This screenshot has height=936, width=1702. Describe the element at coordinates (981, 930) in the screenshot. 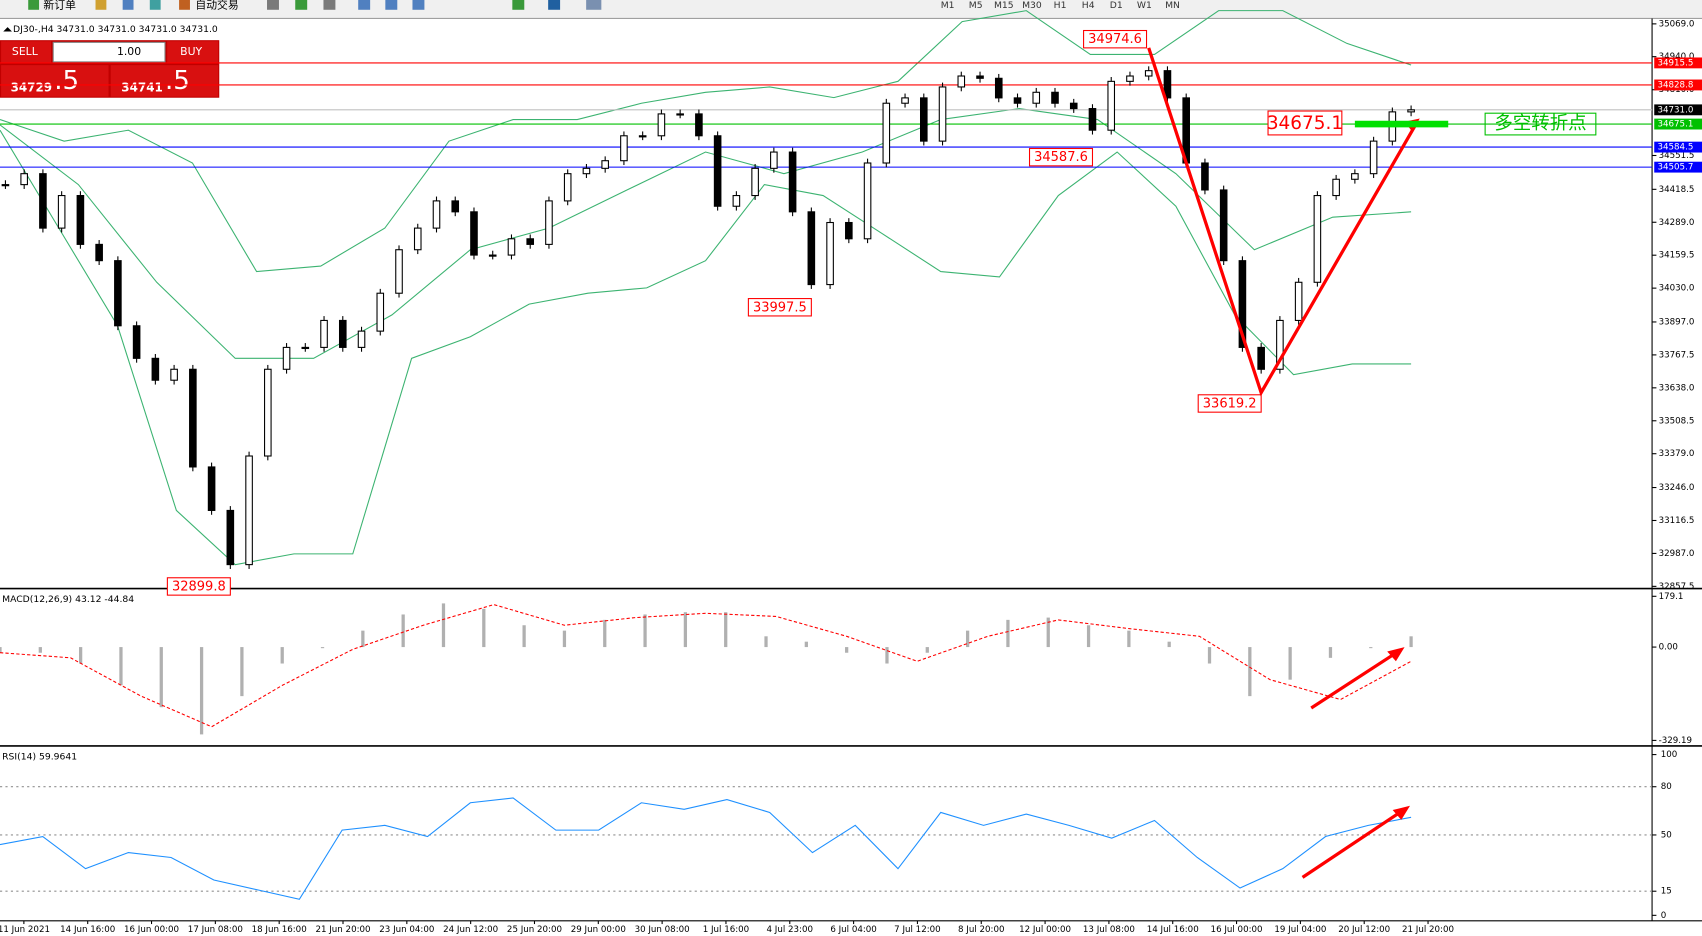

I see `x-tick-label: 8 Jul 20:00` at that location.